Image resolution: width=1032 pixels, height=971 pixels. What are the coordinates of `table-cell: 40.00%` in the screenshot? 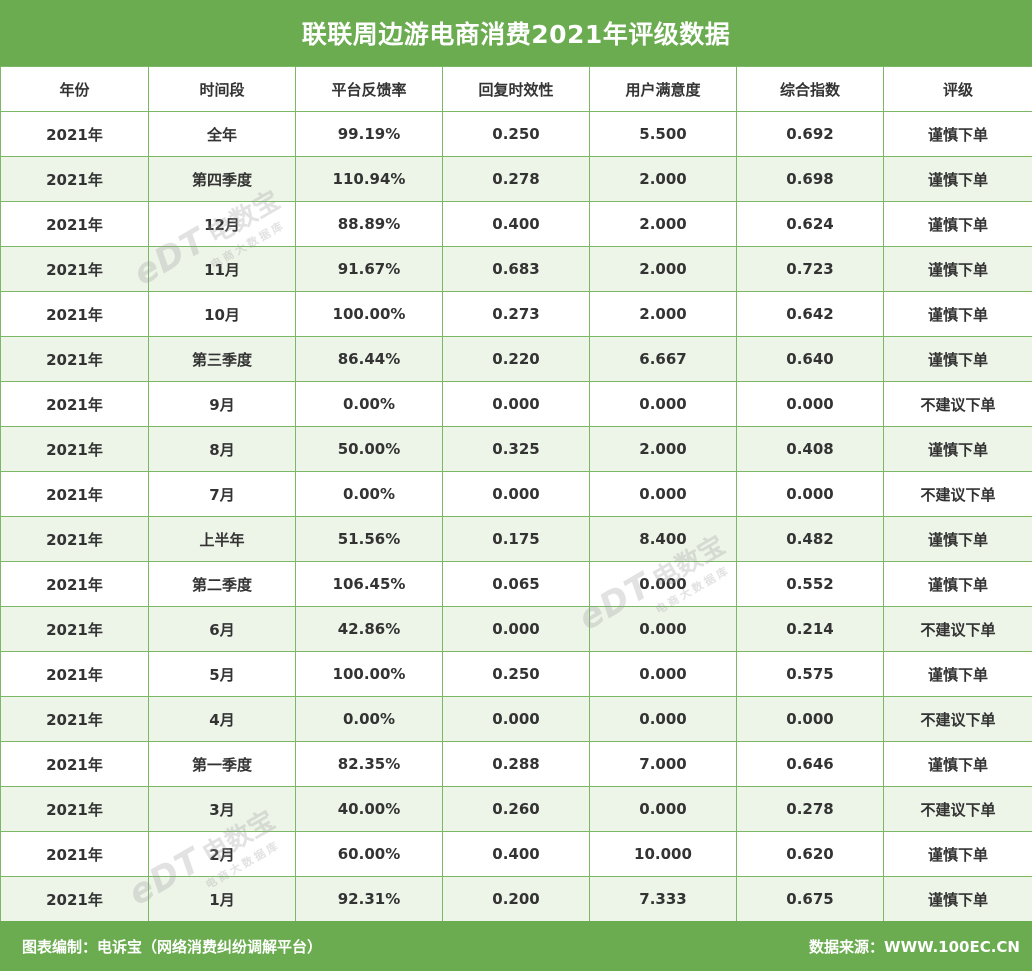 It's located at (369, 809).